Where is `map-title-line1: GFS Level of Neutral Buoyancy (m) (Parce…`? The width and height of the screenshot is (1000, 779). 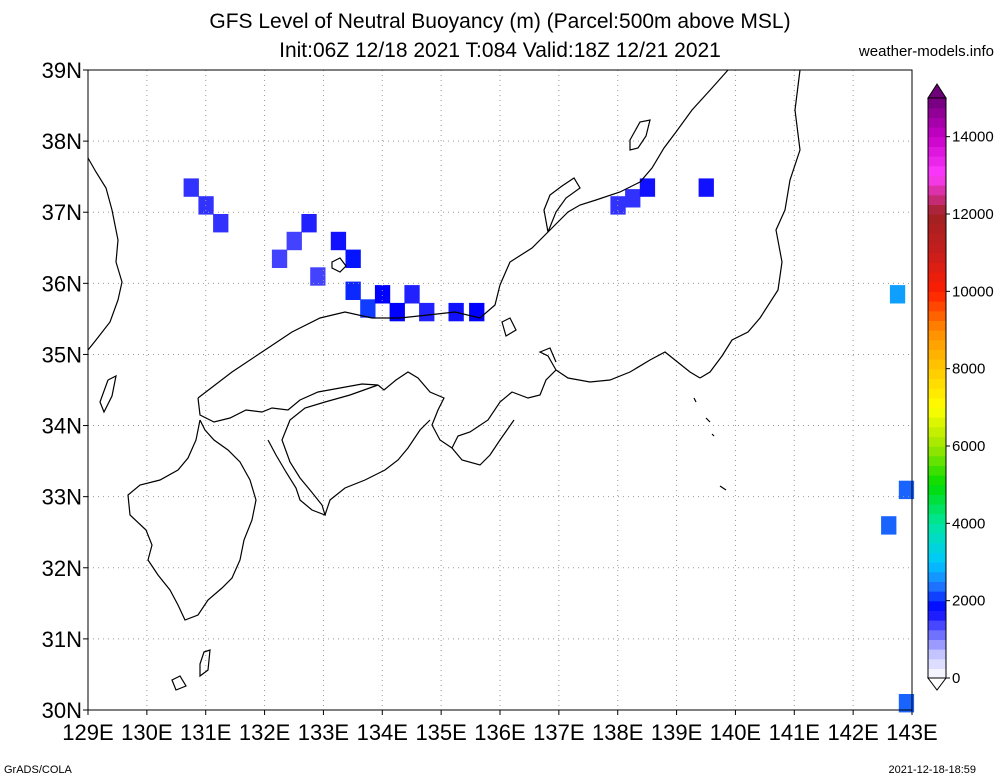 map-title-line1: GFS Level of Neutral Buoyancy (m) (Parce… is located at coordinates (500, 21).